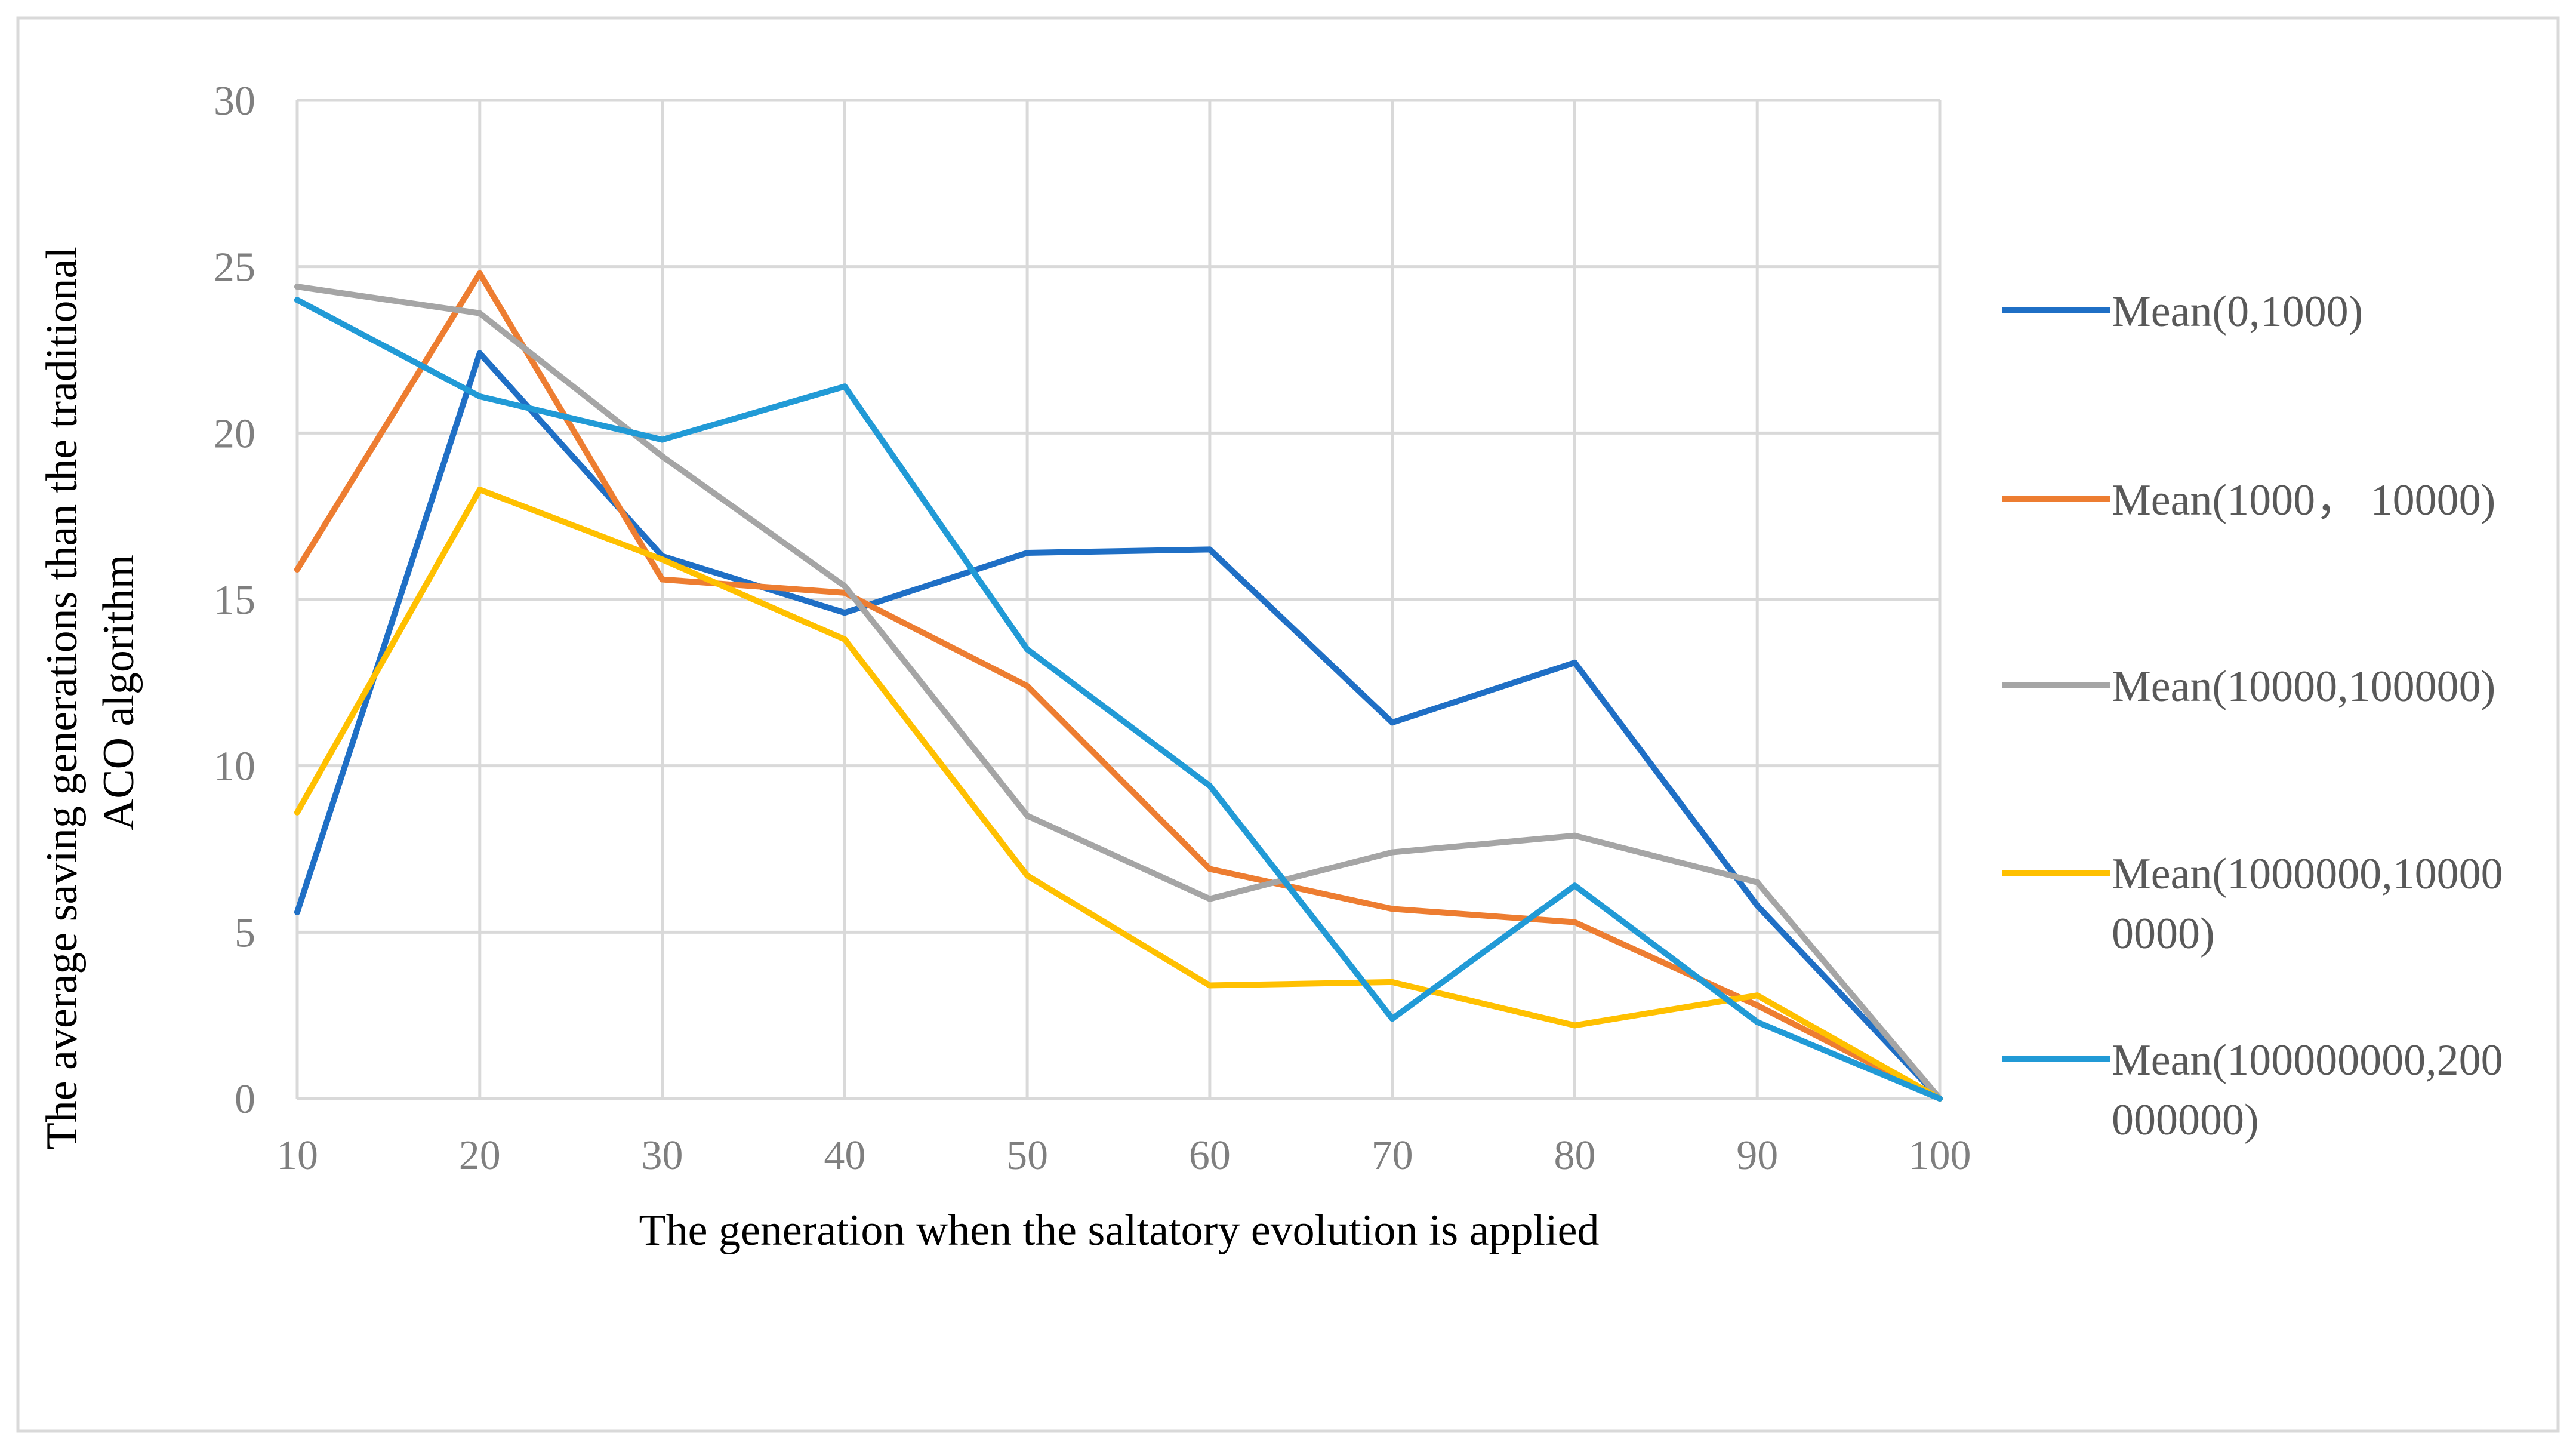  Describe the element at coordinates (1574, 1156) in the screenshot. I see `x-tick-label: 80` at that location.